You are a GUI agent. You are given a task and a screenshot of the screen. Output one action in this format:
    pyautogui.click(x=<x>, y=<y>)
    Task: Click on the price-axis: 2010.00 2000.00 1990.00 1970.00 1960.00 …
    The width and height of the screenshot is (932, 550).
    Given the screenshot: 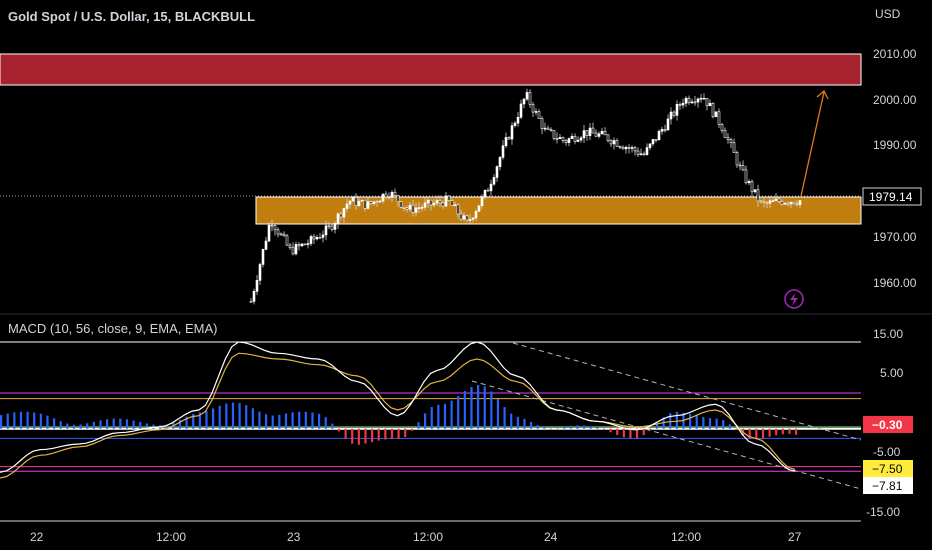 What is the action you would take?
    pyautogui.click(x=892, y=168)
    